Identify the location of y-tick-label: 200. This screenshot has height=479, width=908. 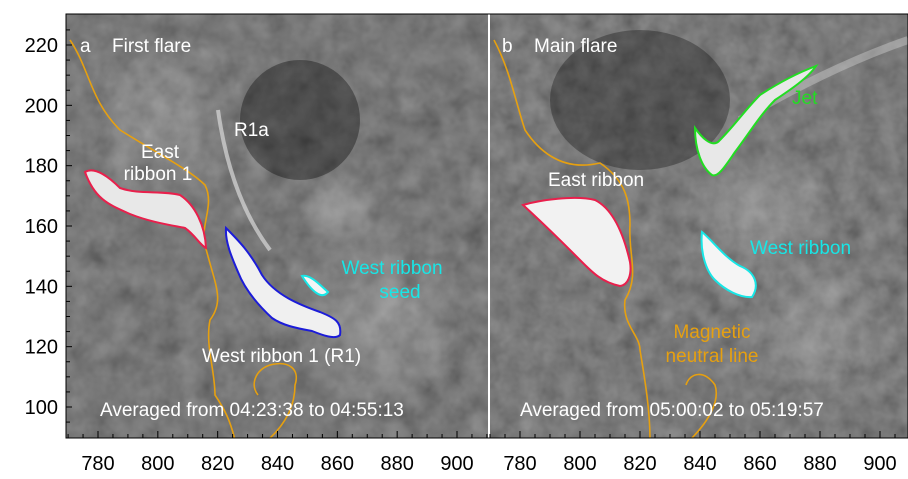
(41, 106).